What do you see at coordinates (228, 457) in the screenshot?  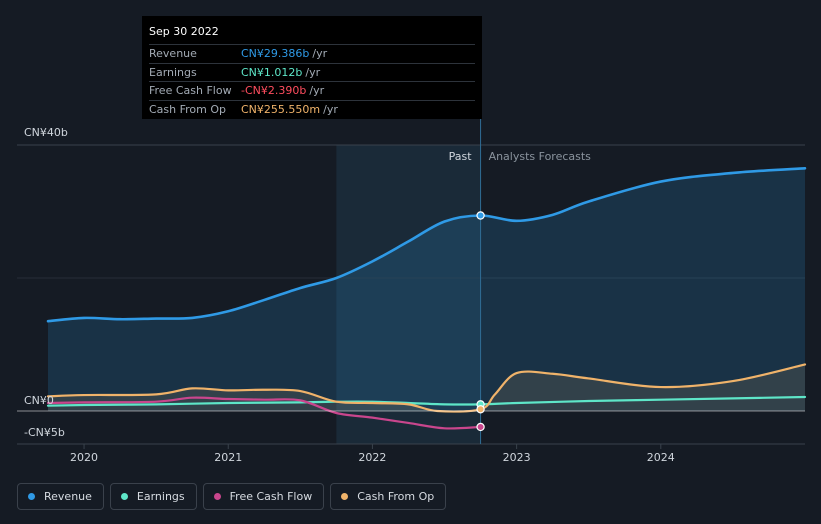 I see `x-tick-label: 2021` at bounding box center [228, 457].